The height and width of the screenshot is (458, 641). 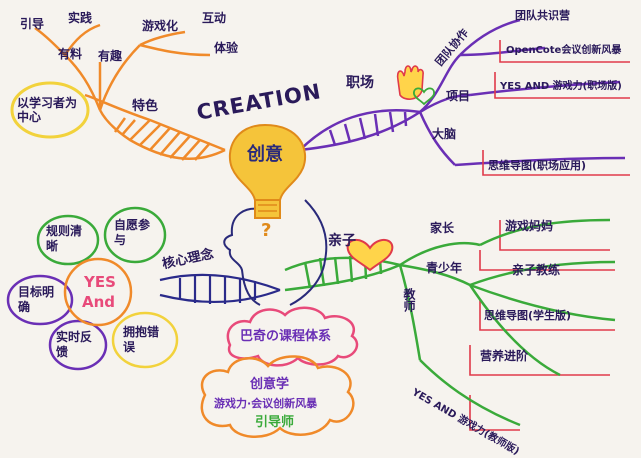 I want to click on leaf-fun: 有趣, so click(x=110, y=56).